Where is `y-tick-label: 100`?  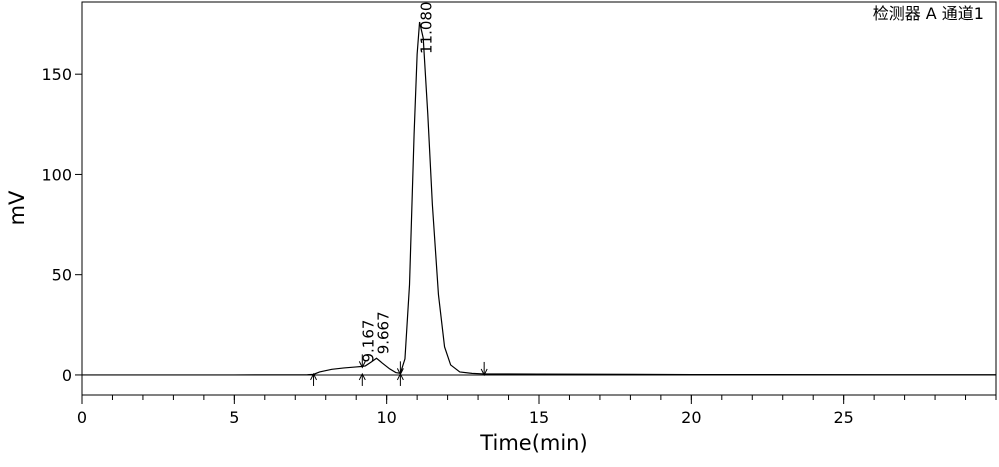 y-tick-label: 100 is located at coordinates (56, 174).